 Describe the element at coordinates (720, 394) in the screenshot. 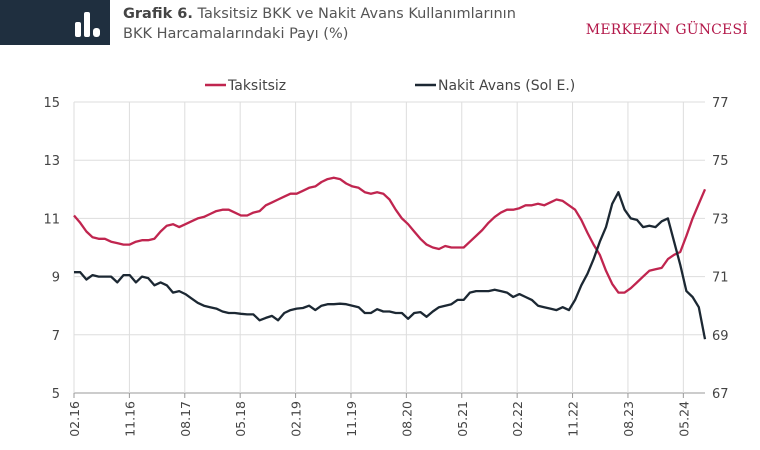

I see `y-right-tick-label: 67` at that location.